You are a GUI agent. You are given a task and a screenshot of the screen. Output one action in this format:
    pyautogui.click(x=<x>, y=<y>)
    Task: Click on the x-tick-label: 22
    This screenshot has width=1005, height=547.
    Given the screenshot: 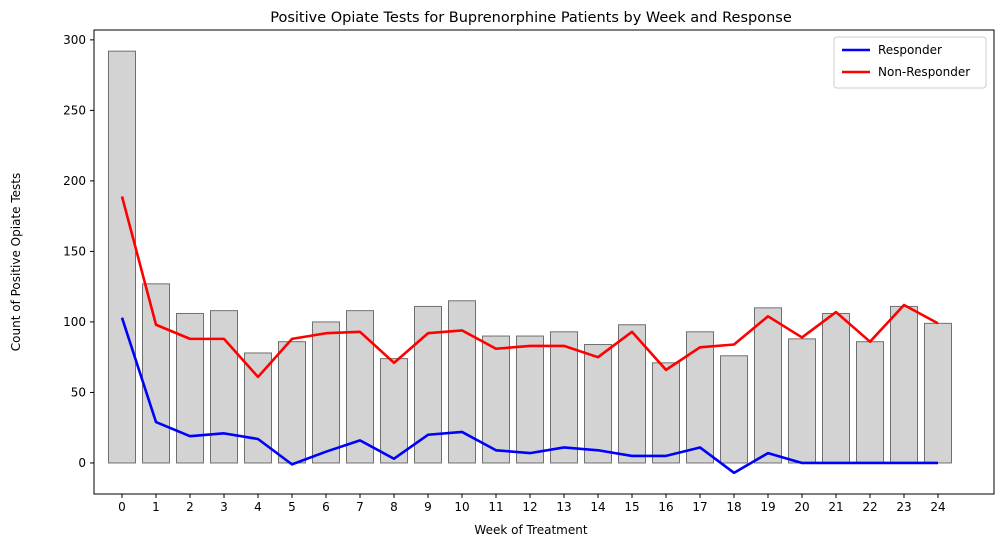 What is the action you would take?
    pyautogui.click(x=869, y=507)
    